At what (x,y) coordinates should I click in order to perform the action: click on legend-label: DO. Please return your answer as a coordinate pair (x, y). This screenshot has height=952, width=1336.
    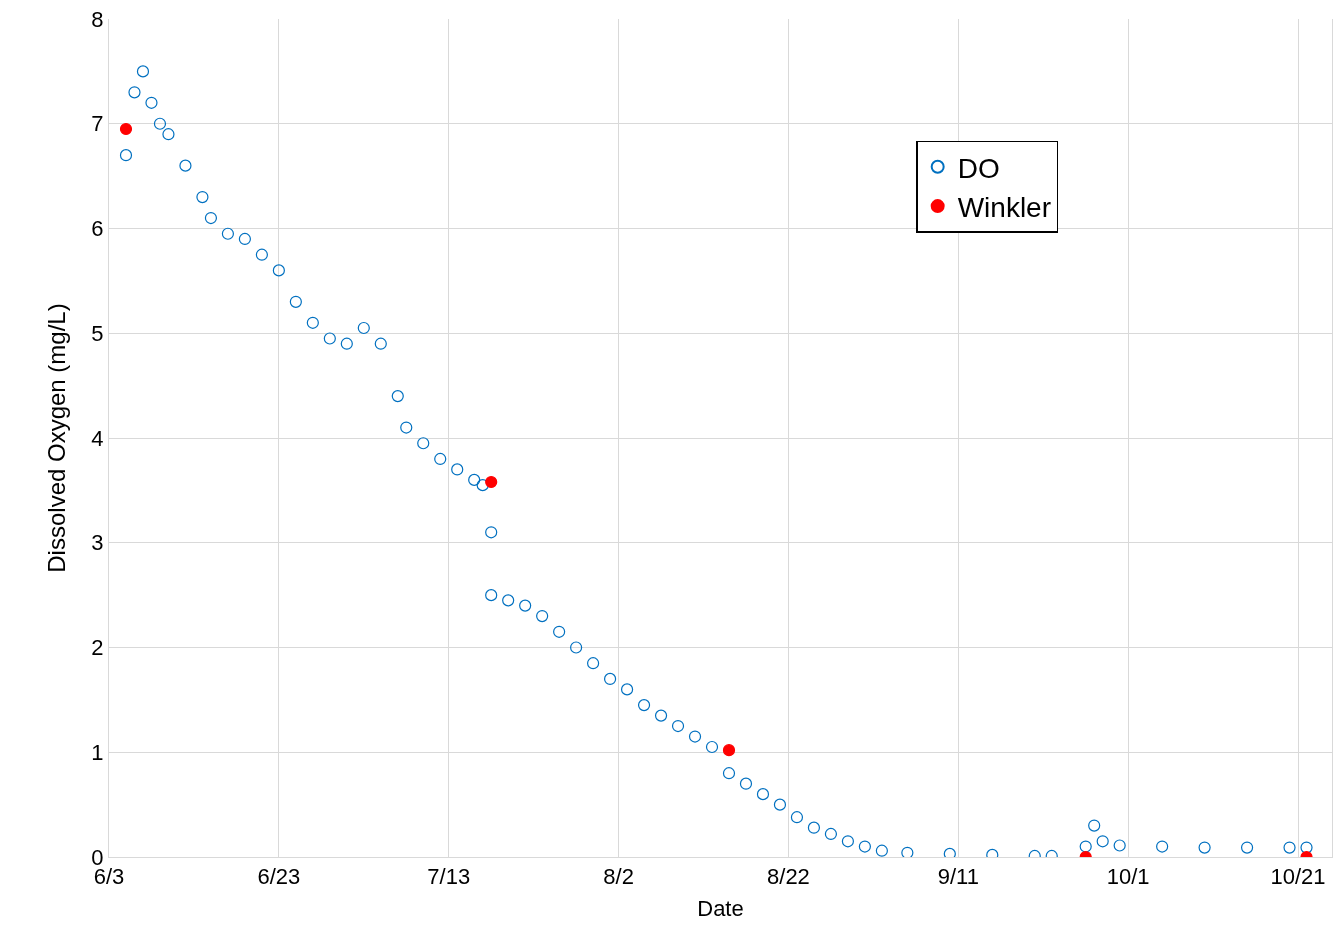
    Looking at the image, I should click on (978, 168).